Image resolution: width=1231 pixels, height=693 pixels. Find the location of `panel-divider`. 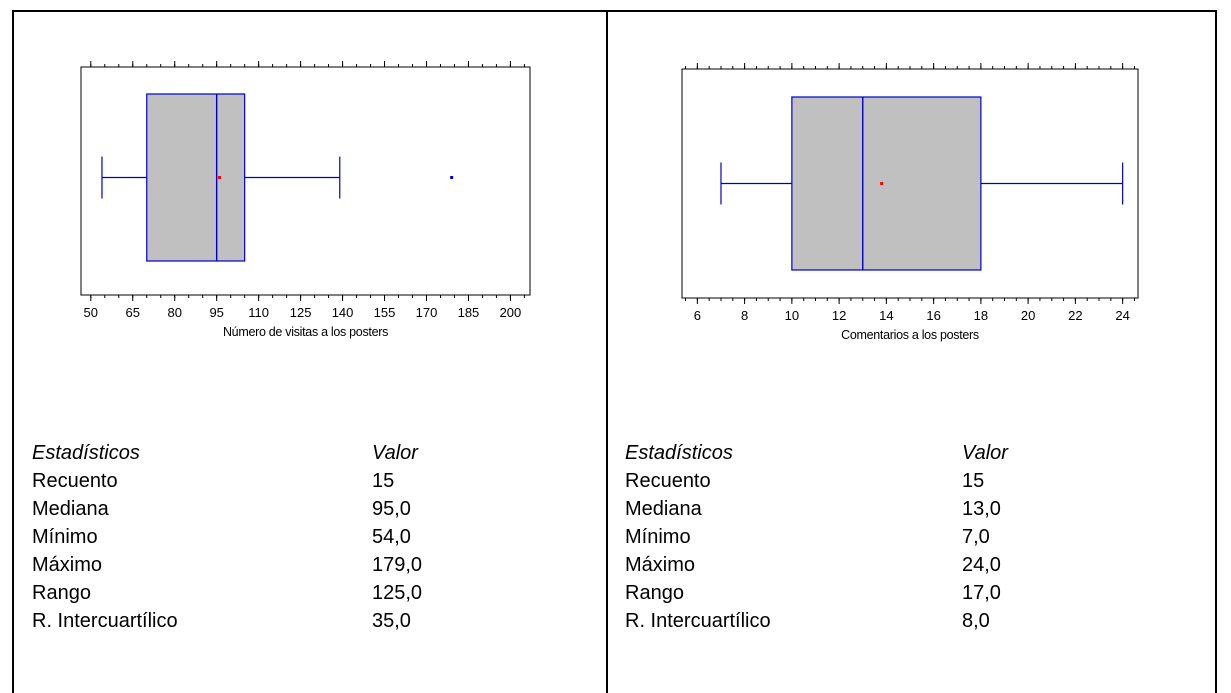

panel-divider is located at coordinates (607, 351).